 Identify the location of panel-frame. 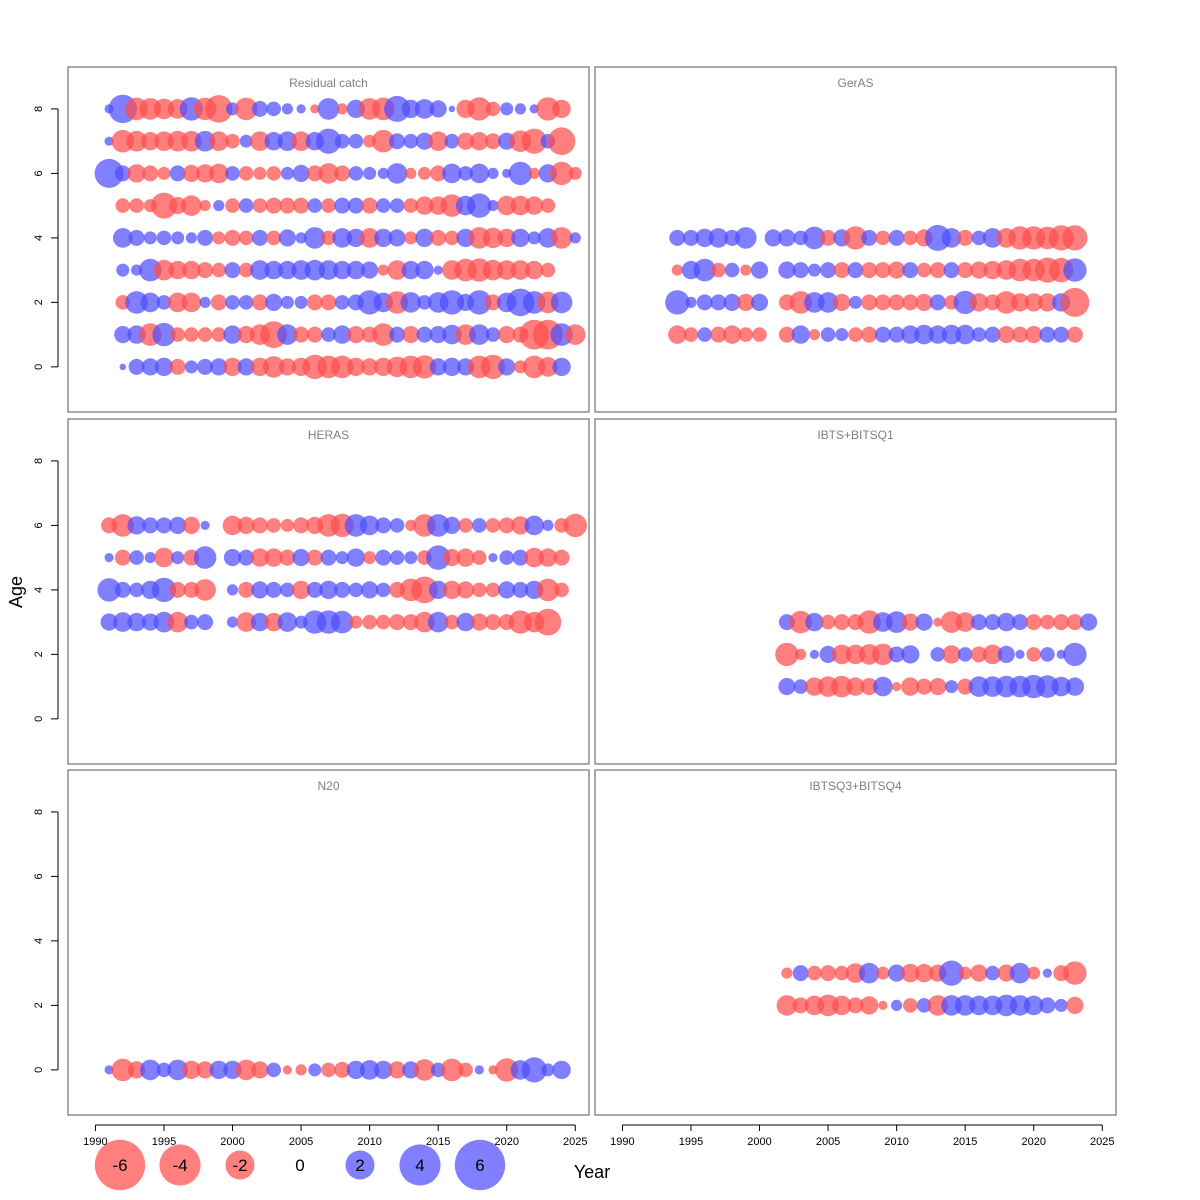
(328, 942).